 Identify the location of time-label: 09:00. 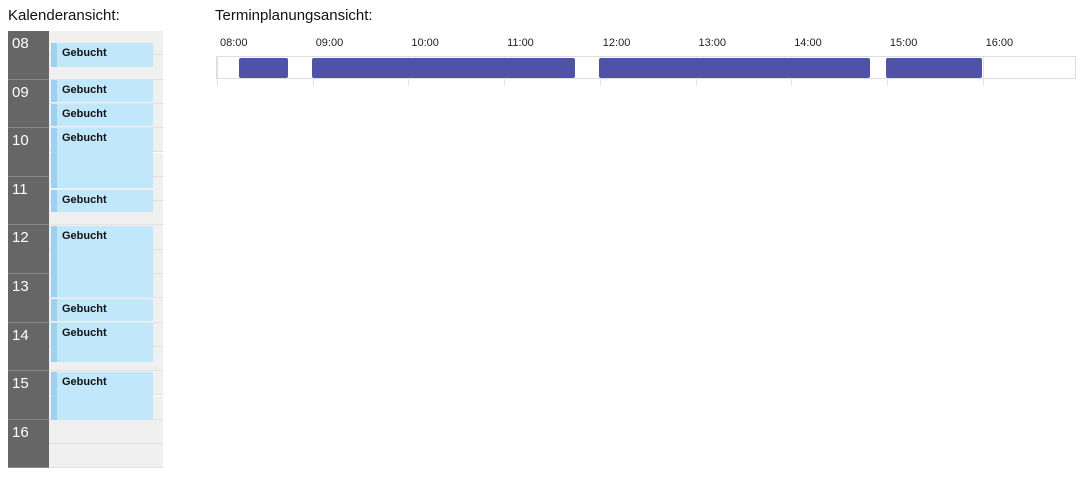
(329, 43).